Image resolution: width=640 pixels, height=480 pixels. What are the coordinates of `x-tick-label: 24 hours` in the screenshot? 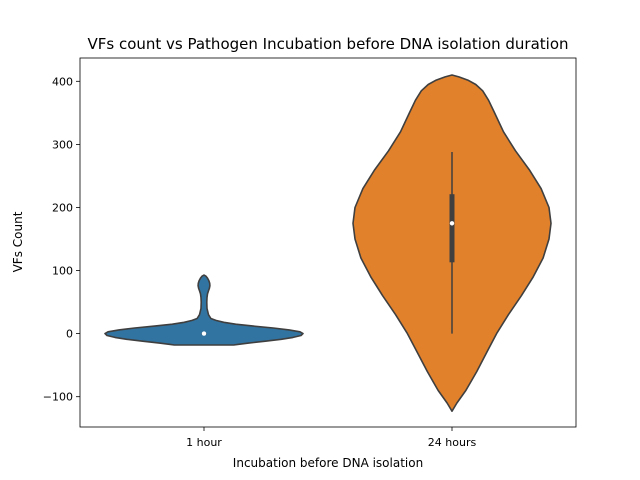 It's located at (452, 442).